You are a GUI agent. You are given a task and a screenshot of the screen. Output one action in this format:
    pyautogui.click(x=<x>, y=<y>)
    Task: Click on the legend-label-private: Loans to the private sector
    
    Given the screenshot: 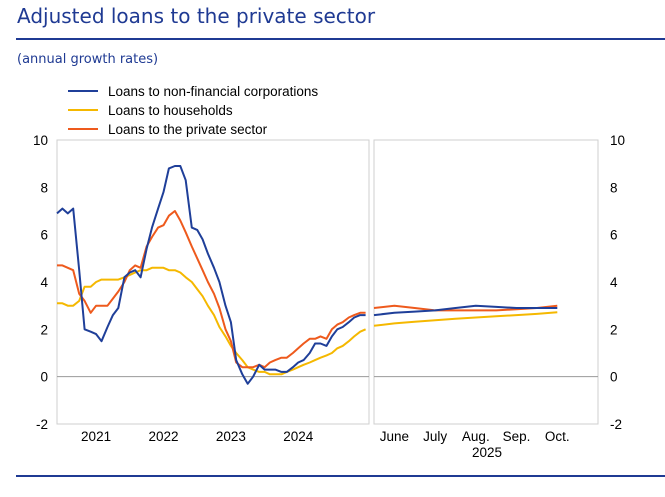 What is the action you would take?
    pyautogui.click(x=188, y=129)
    